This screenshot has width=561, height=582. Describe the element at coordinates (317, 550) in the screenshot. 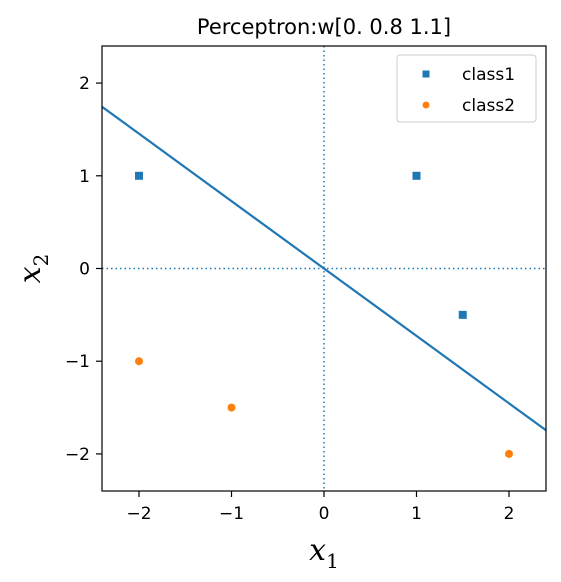

I see `x-axis-label-base: x` at that location.